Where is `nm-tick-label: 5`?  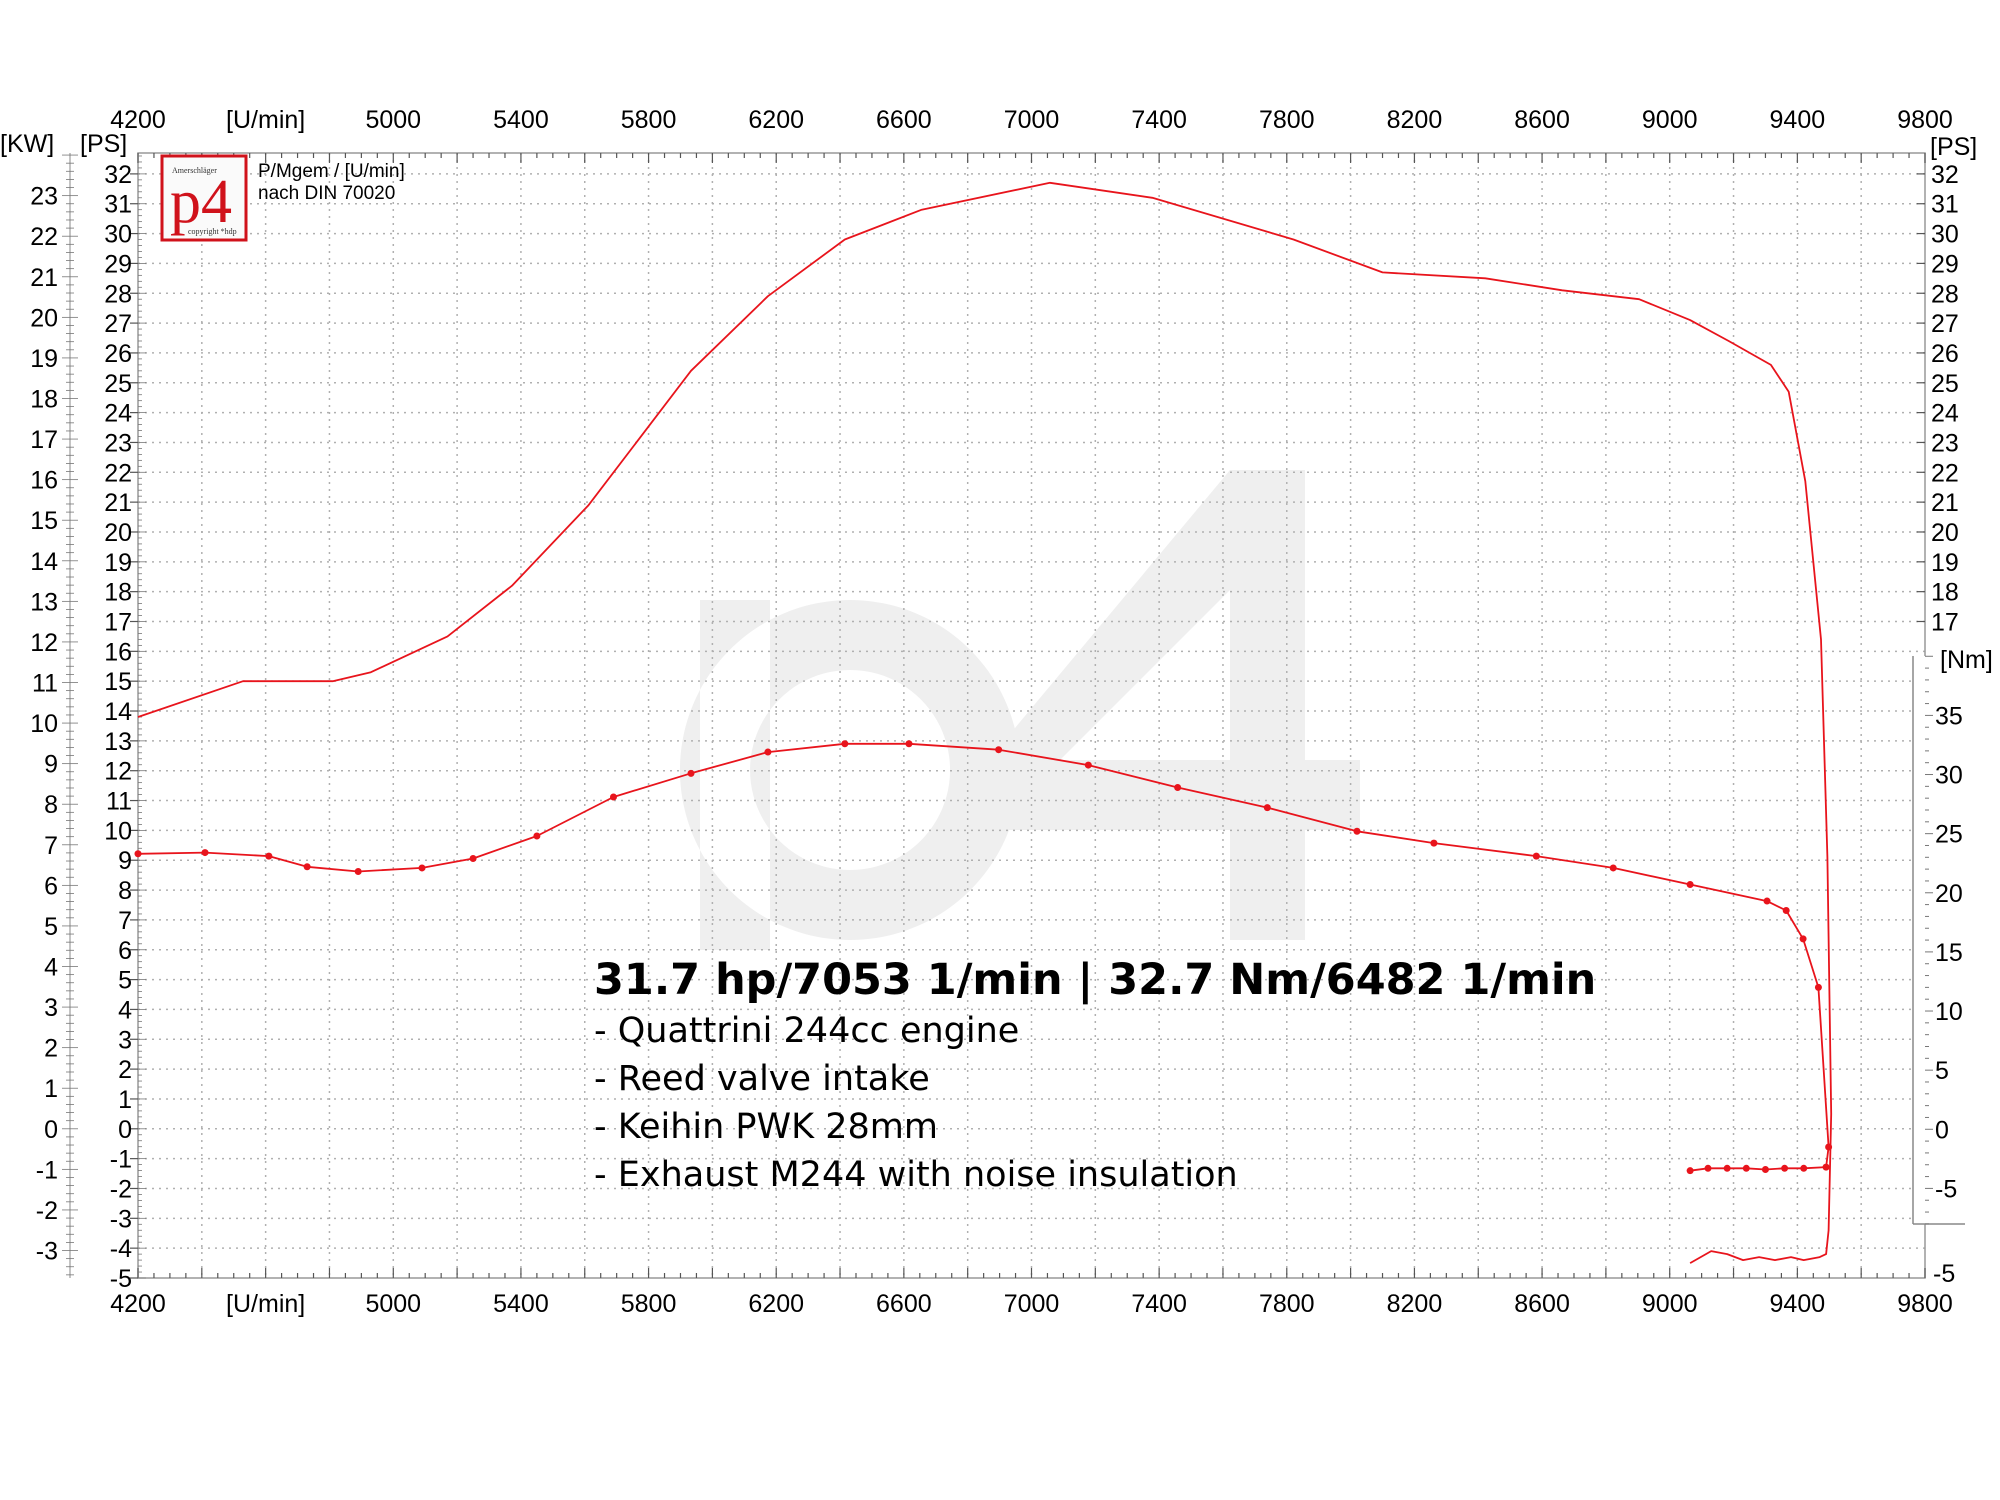 nm-tick-label: 5 is located at coordinates (1942, 1071).